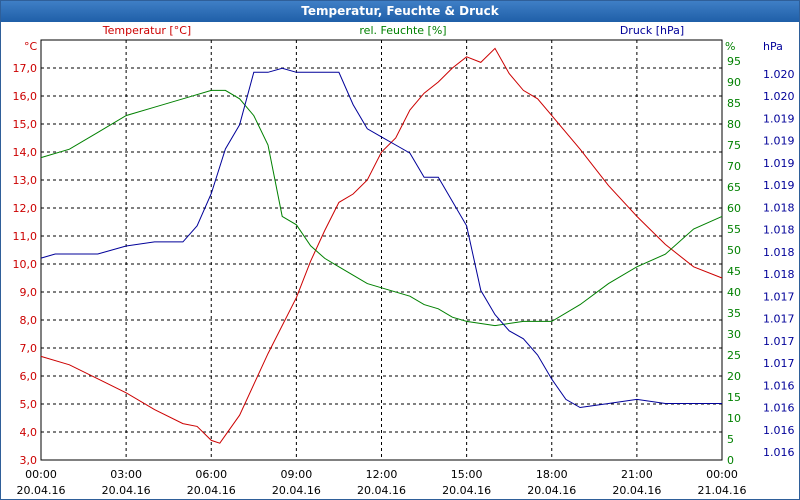 The image size is (800, 500). I want to click on x-tick-time: 12:00, so click(382, 474).